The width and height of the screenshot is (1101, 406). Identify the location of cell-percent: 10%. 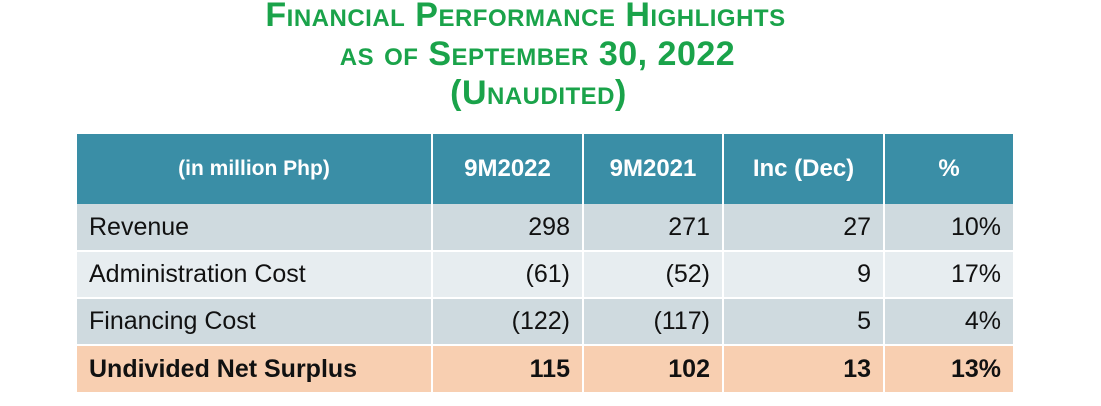
(948, 228).